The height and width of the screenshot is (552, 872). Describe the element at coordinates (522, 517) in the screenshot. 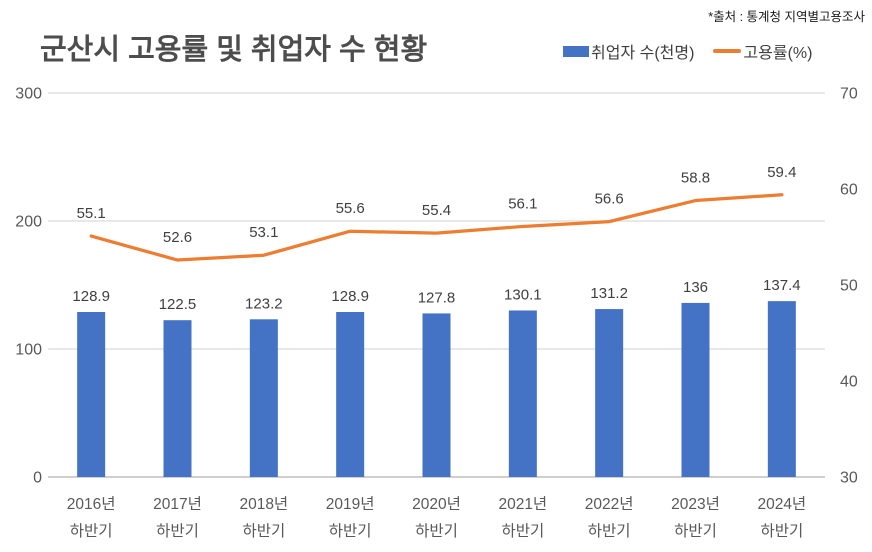

I see `x-axis-category-label: 2021년 하반기` at that location.